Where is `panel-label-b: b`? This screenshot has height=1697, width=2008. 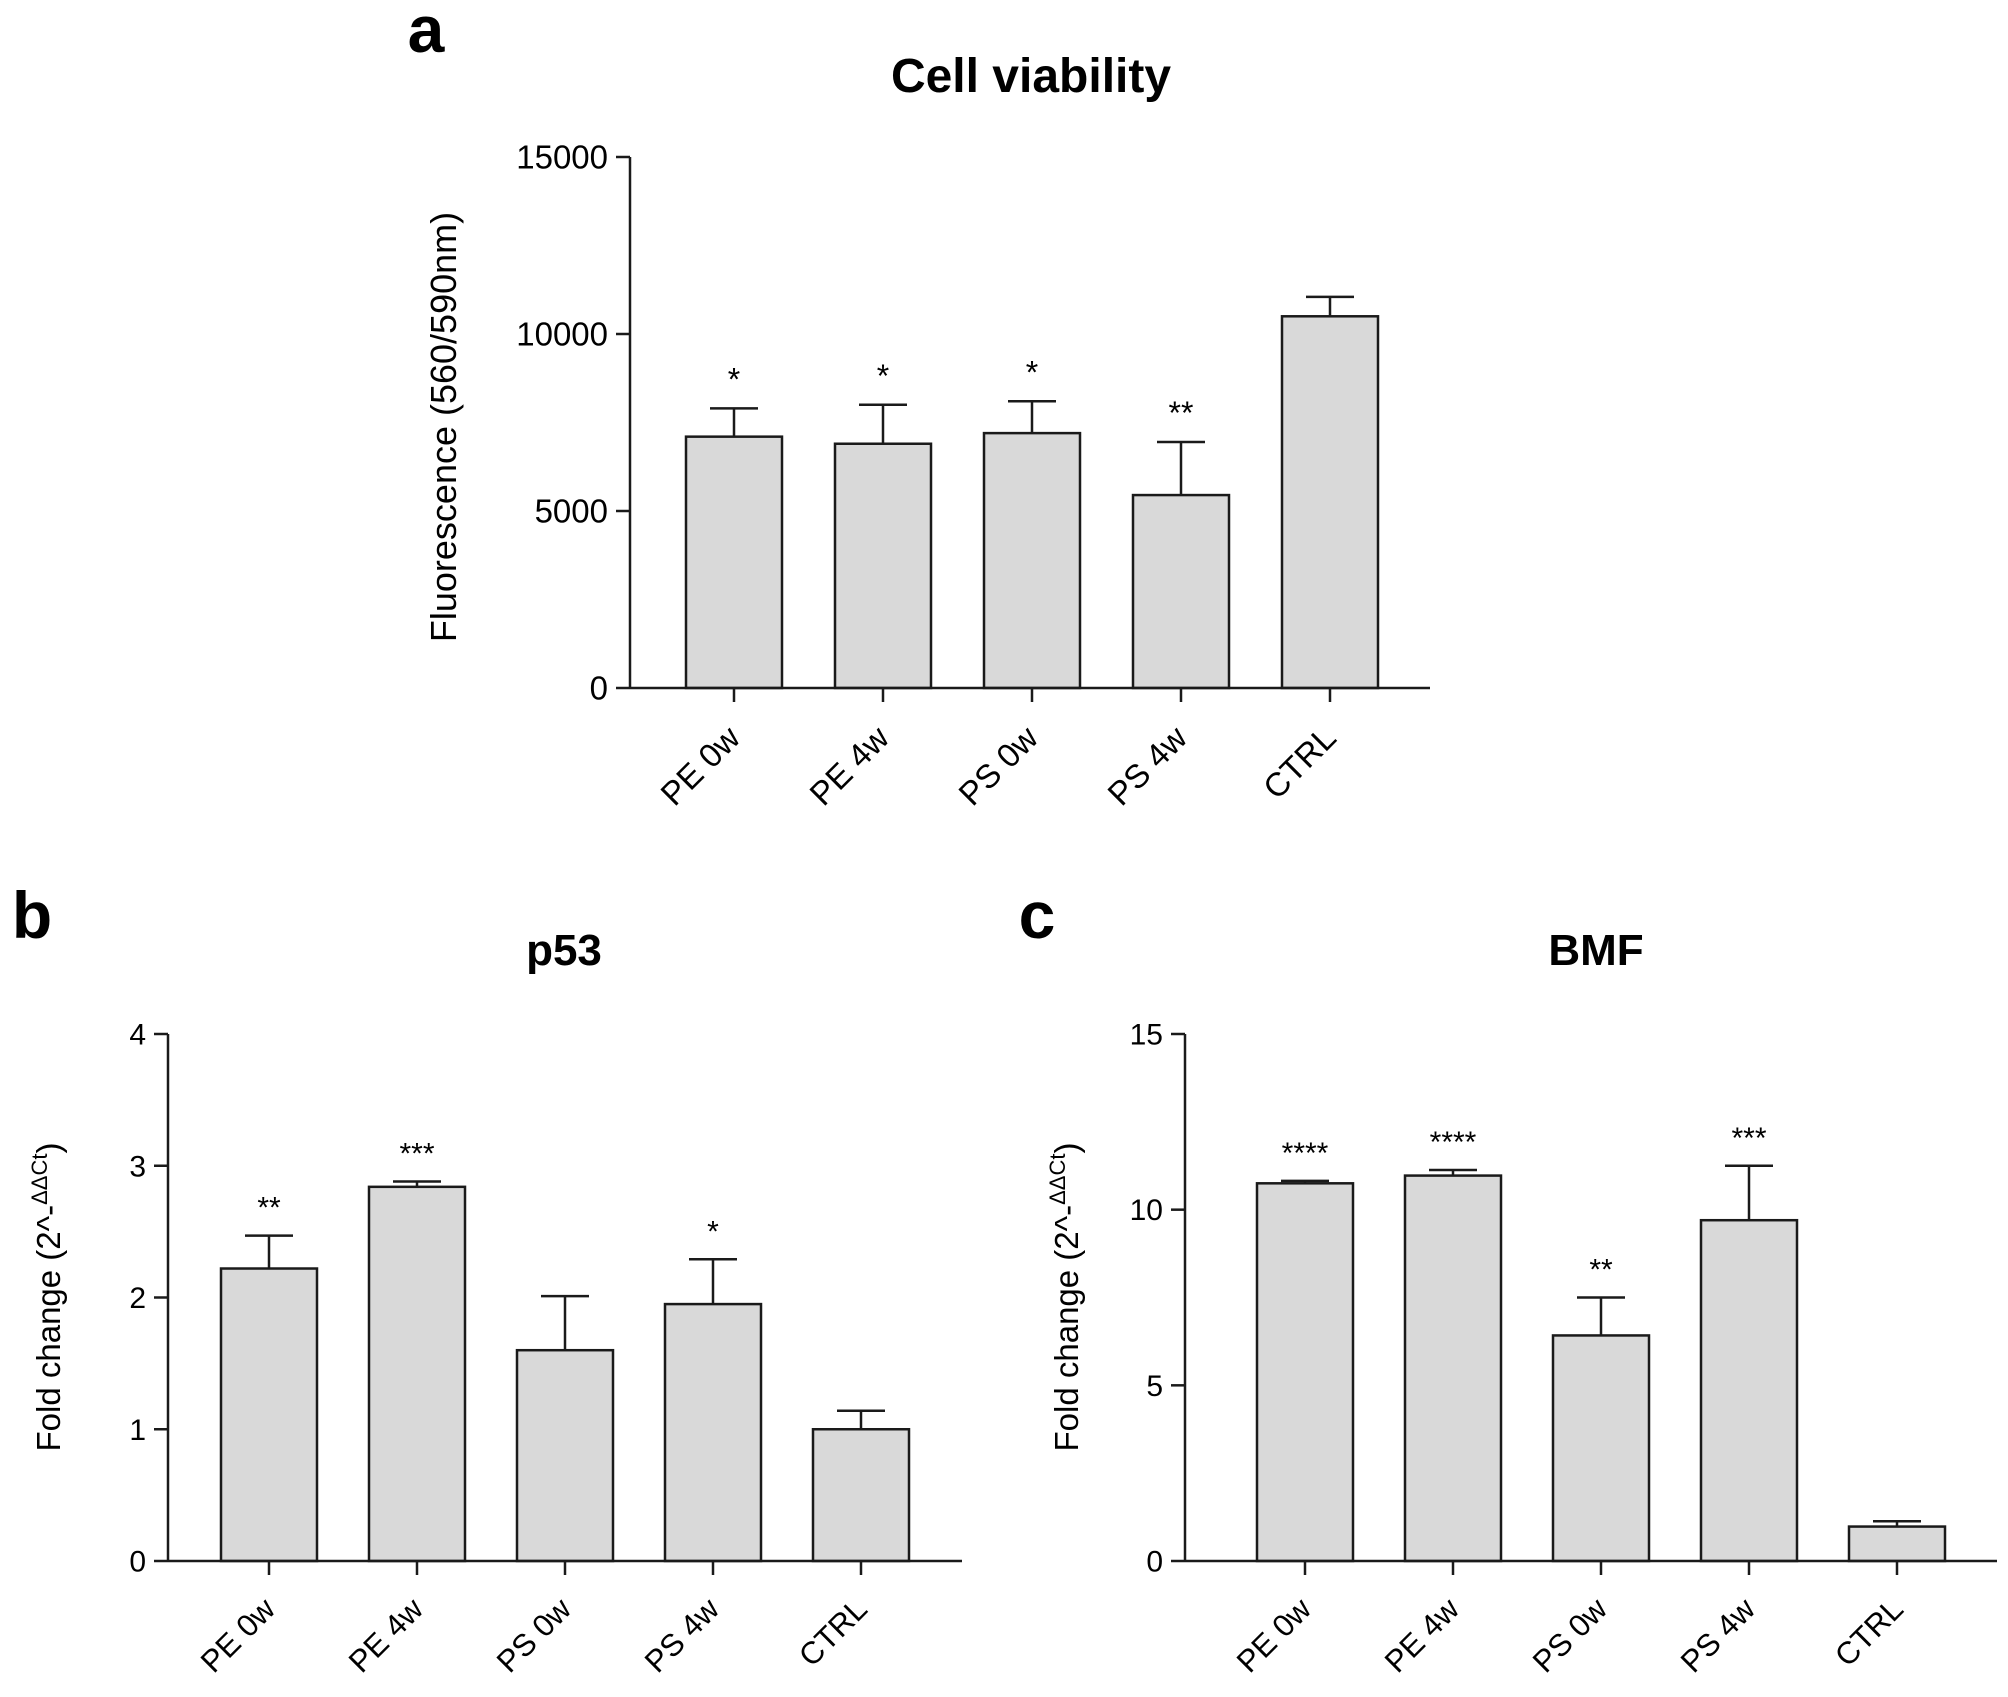 panel-label-b: b is located at coordinates (32, 915).